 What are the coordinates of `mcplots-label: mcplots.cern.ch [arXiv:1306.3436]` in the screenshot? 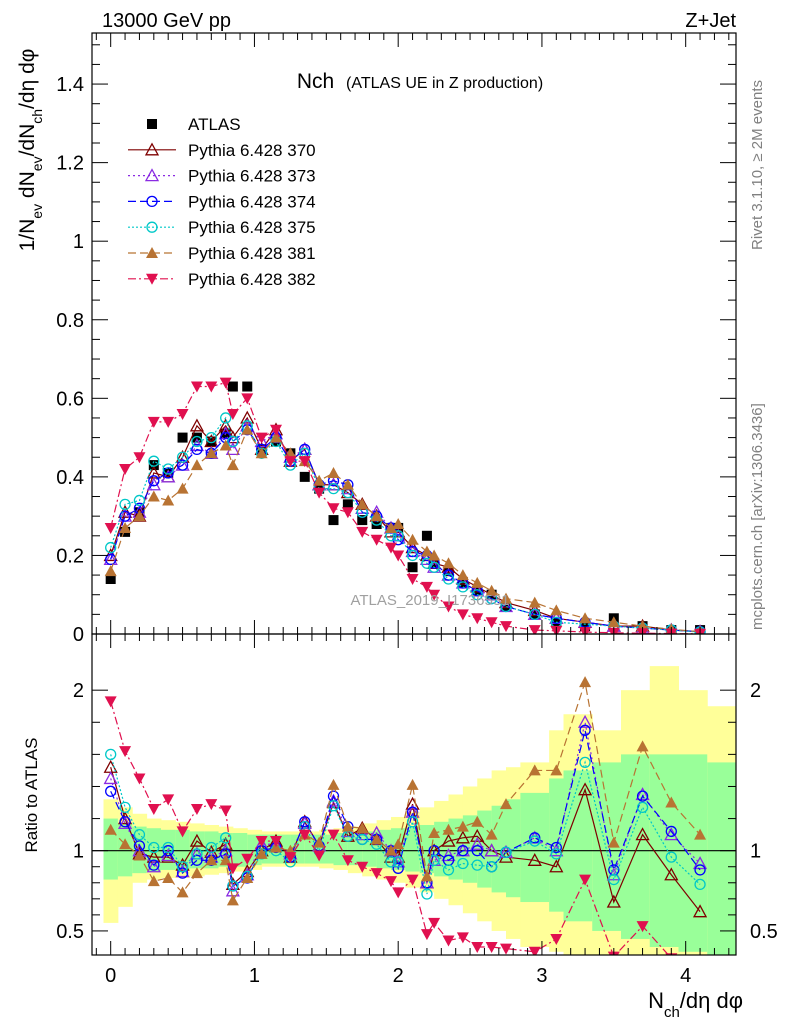 It's located at (757, 516).